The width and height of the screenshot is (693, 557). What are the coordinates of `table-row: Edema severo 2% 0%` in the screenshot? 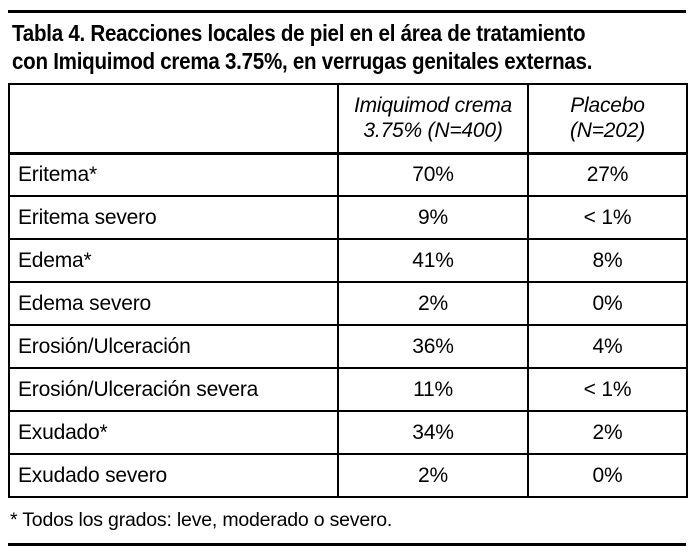 It's located at (348, 303).